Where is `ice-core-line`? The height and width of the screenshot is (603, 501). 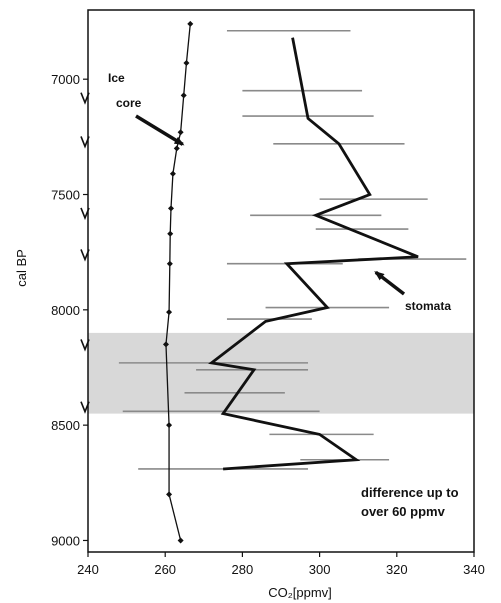 ice-core-line is located at coordinates (178, 282).